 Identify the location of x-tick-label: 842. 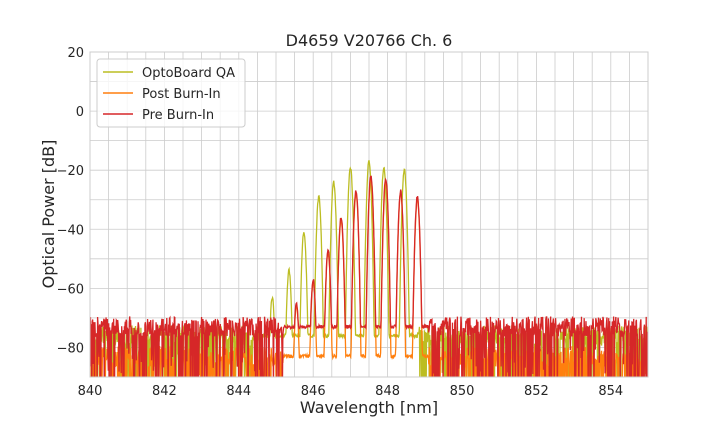
(164, 391).